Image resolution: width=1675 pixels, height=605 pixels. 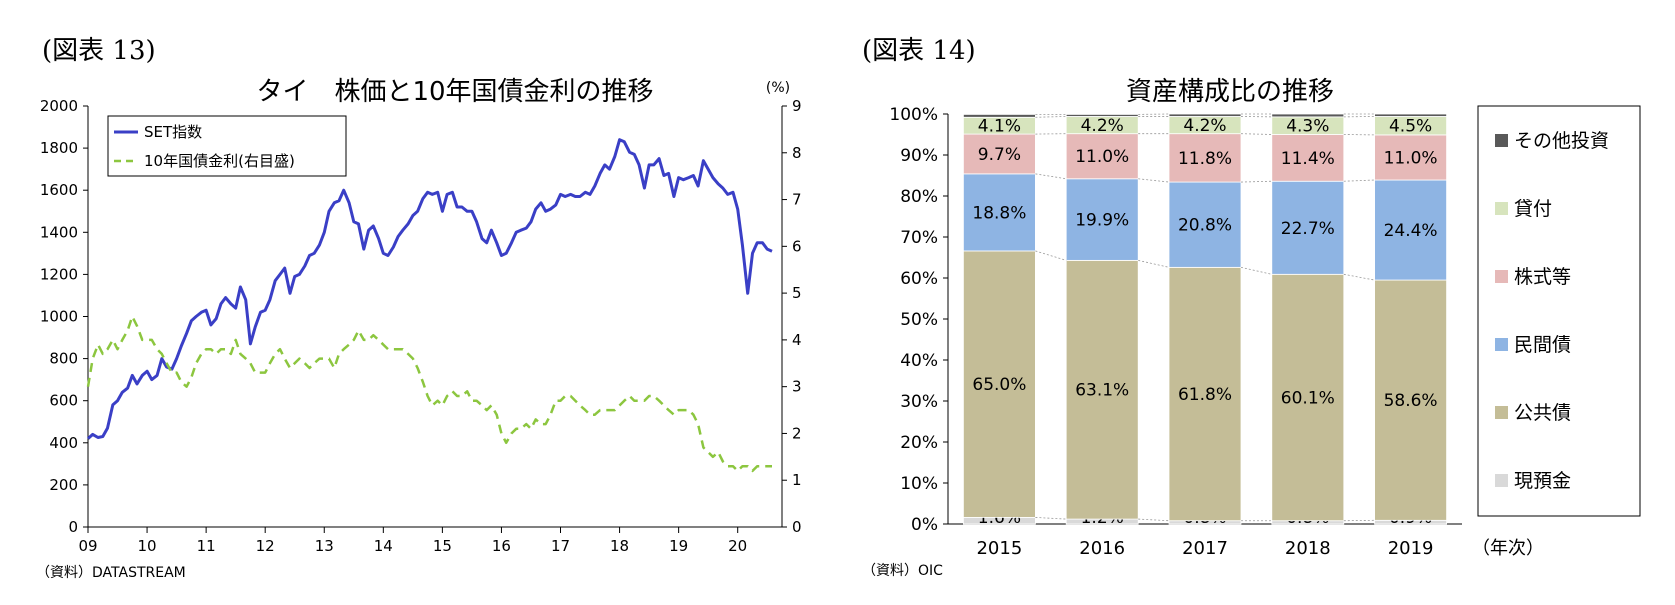 What do you see at coordinates (1230, 92) in the screenshot?
I see `bar-chart-title: 資産構成比の推移` at bounding box center [1230, 92].